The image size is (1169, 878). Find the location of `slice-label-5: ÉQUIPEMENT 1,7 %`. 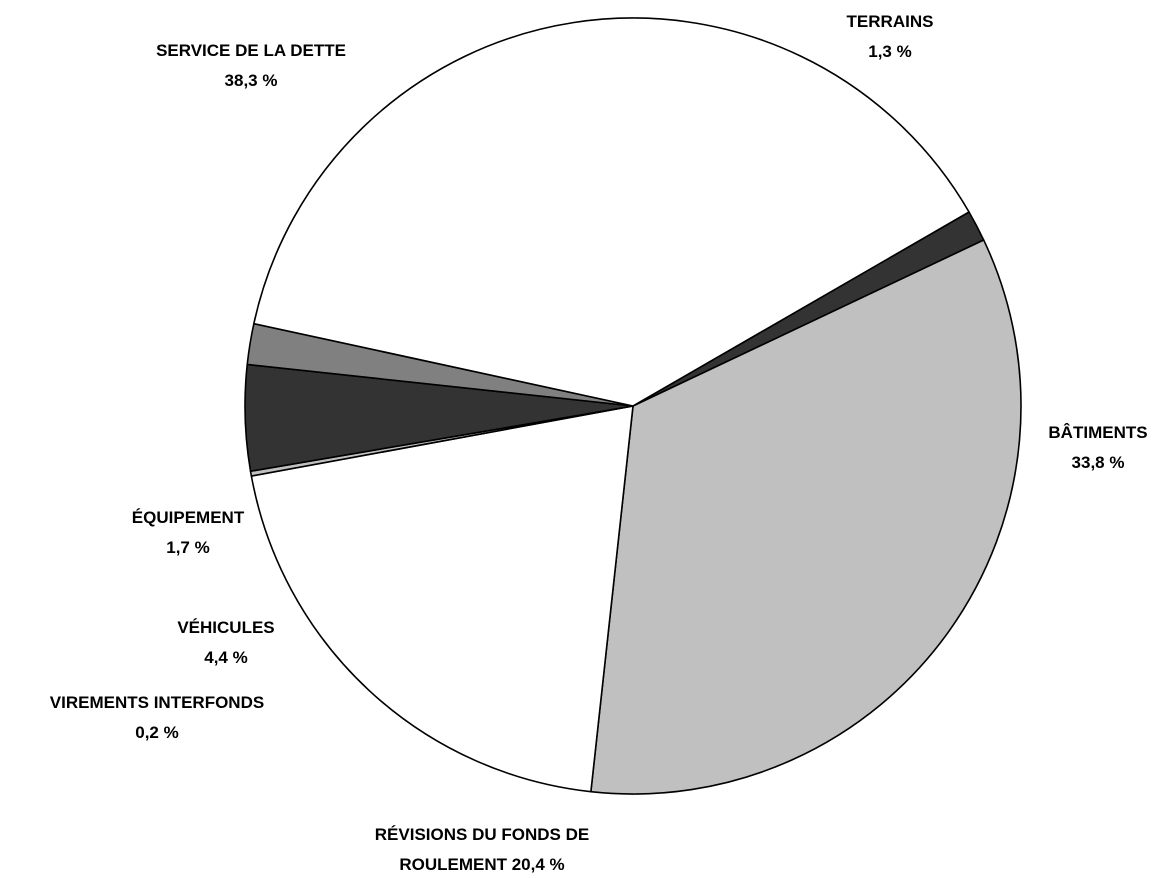

slice-label-5: ÉQUIPEMENT 1,7 % is located at coordinates (188, 532).